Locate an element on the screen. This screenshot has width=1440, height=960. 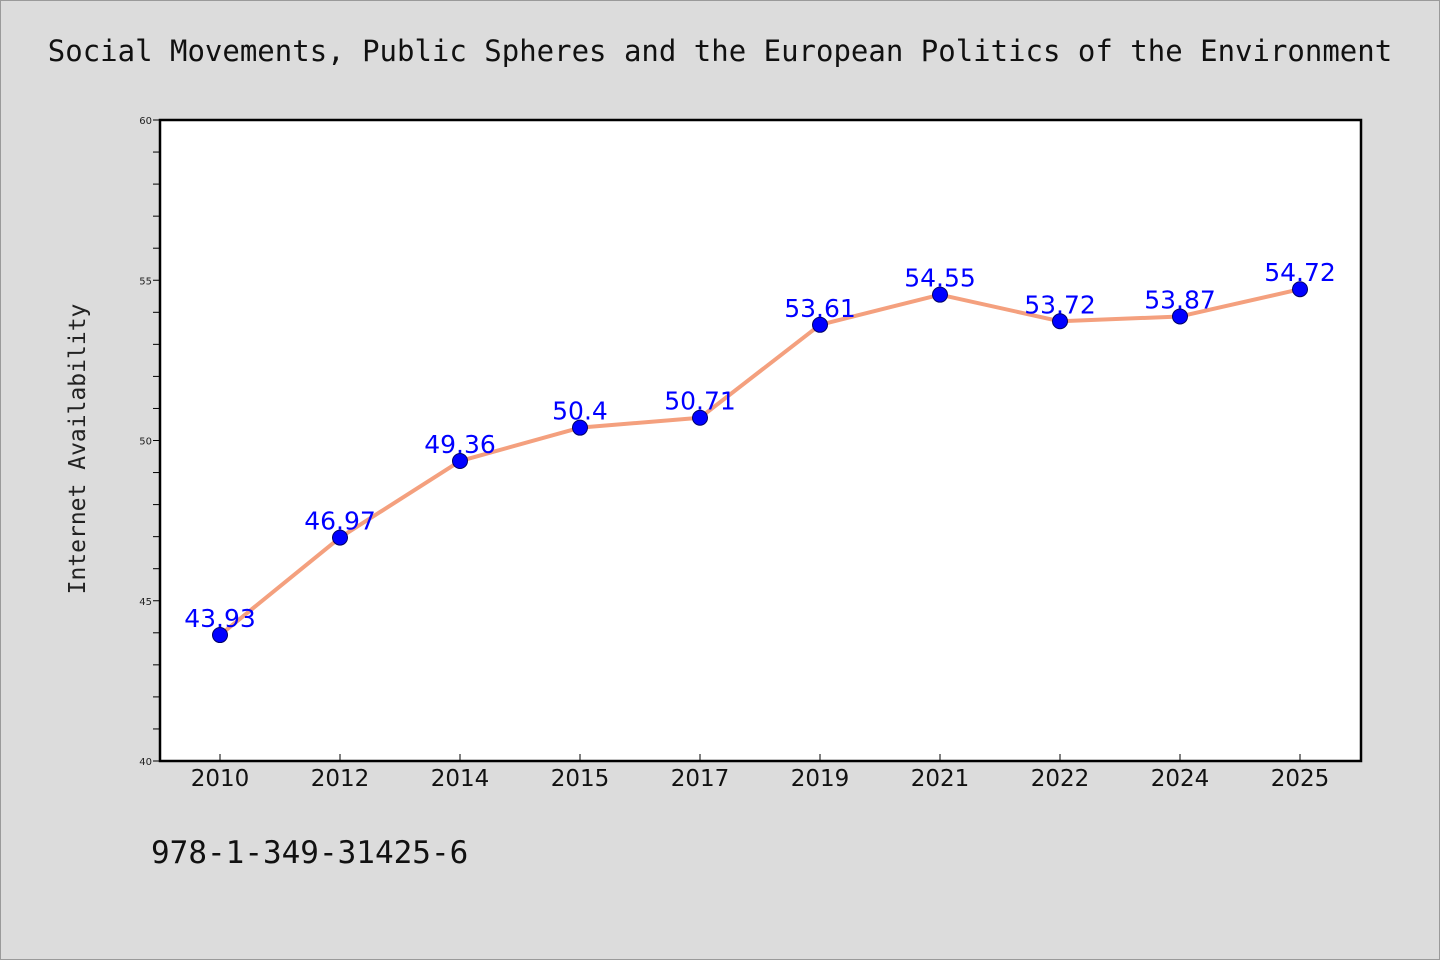
y-tick-label: 40 is located at coordinates (145, 762).